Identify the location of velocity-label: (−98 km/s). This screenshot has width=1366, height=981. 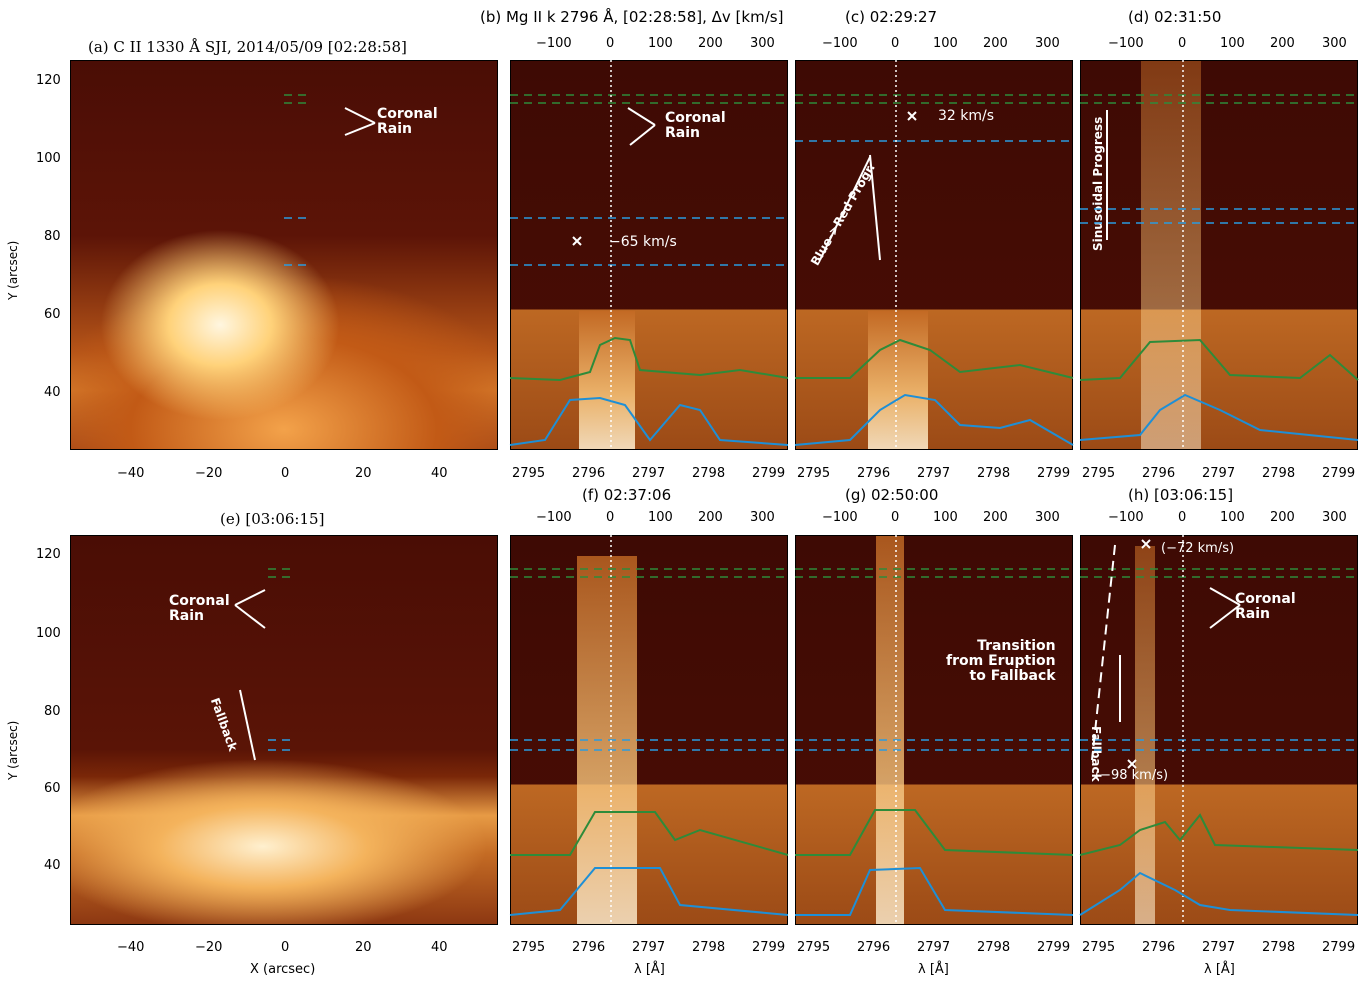
(1132, 775).